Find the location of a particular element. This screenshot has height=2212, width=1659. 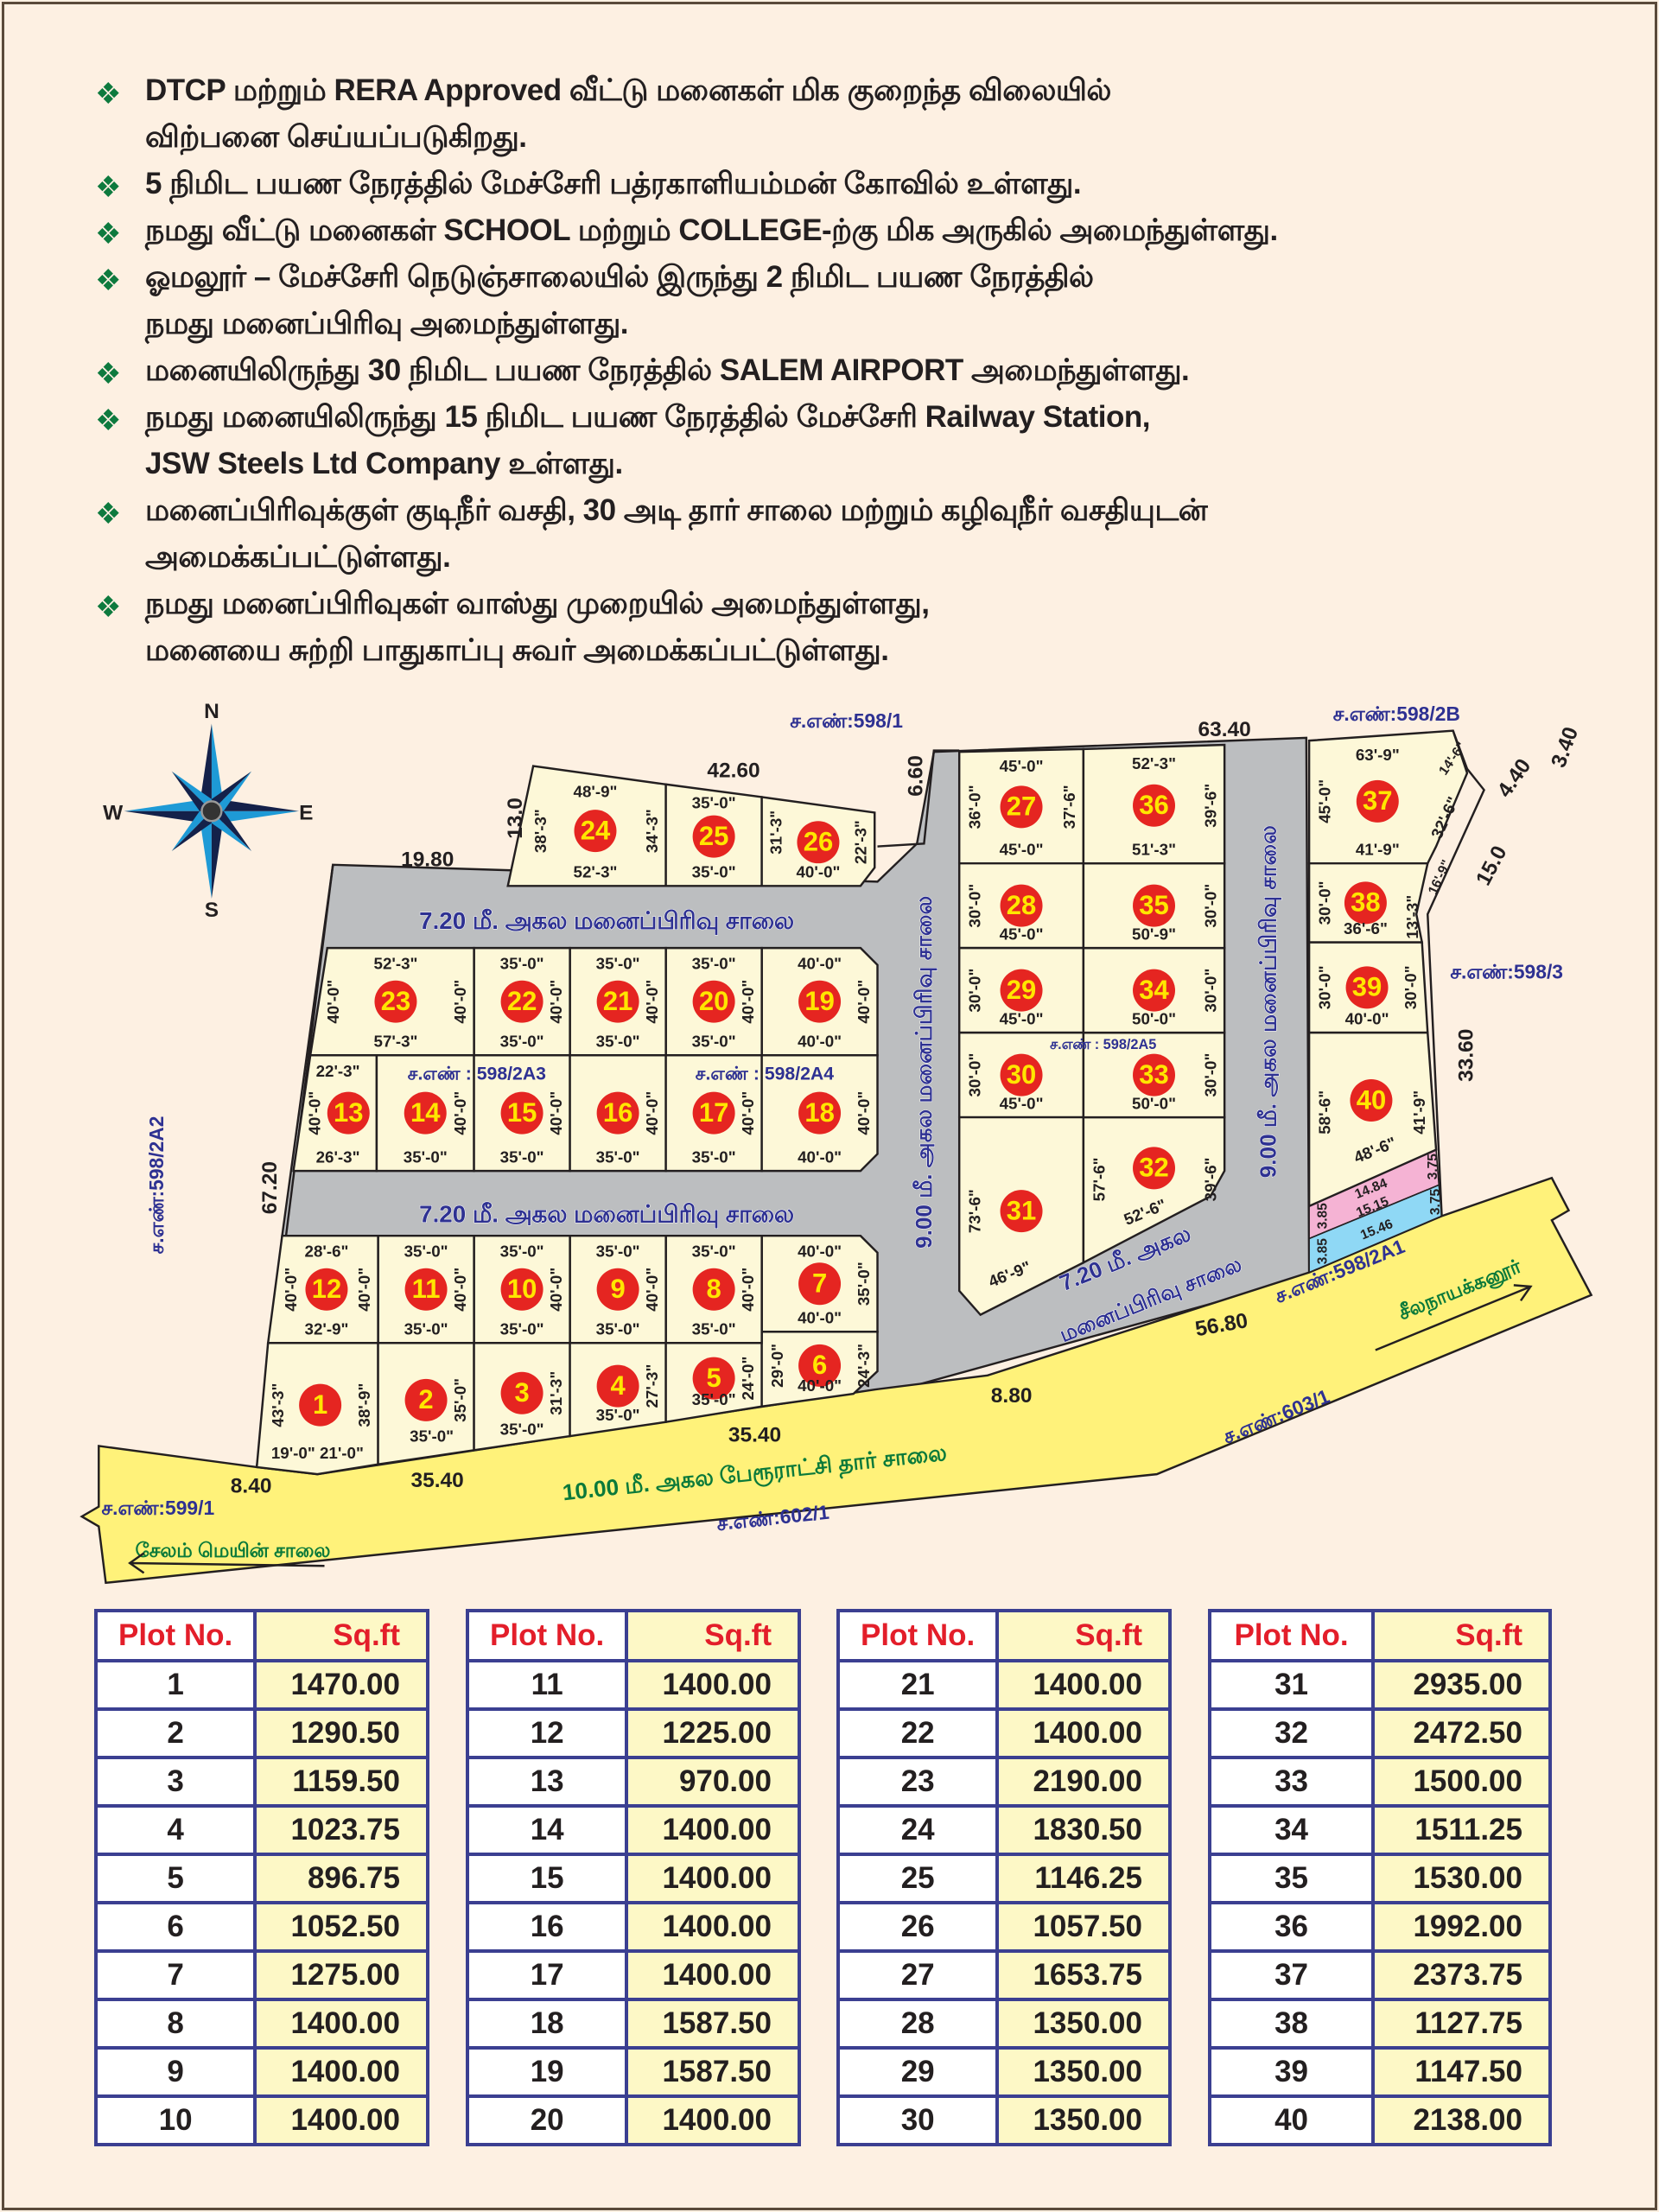

plot-15: 15 35'-0"40'-0" is located at coordinates (522, 1113).